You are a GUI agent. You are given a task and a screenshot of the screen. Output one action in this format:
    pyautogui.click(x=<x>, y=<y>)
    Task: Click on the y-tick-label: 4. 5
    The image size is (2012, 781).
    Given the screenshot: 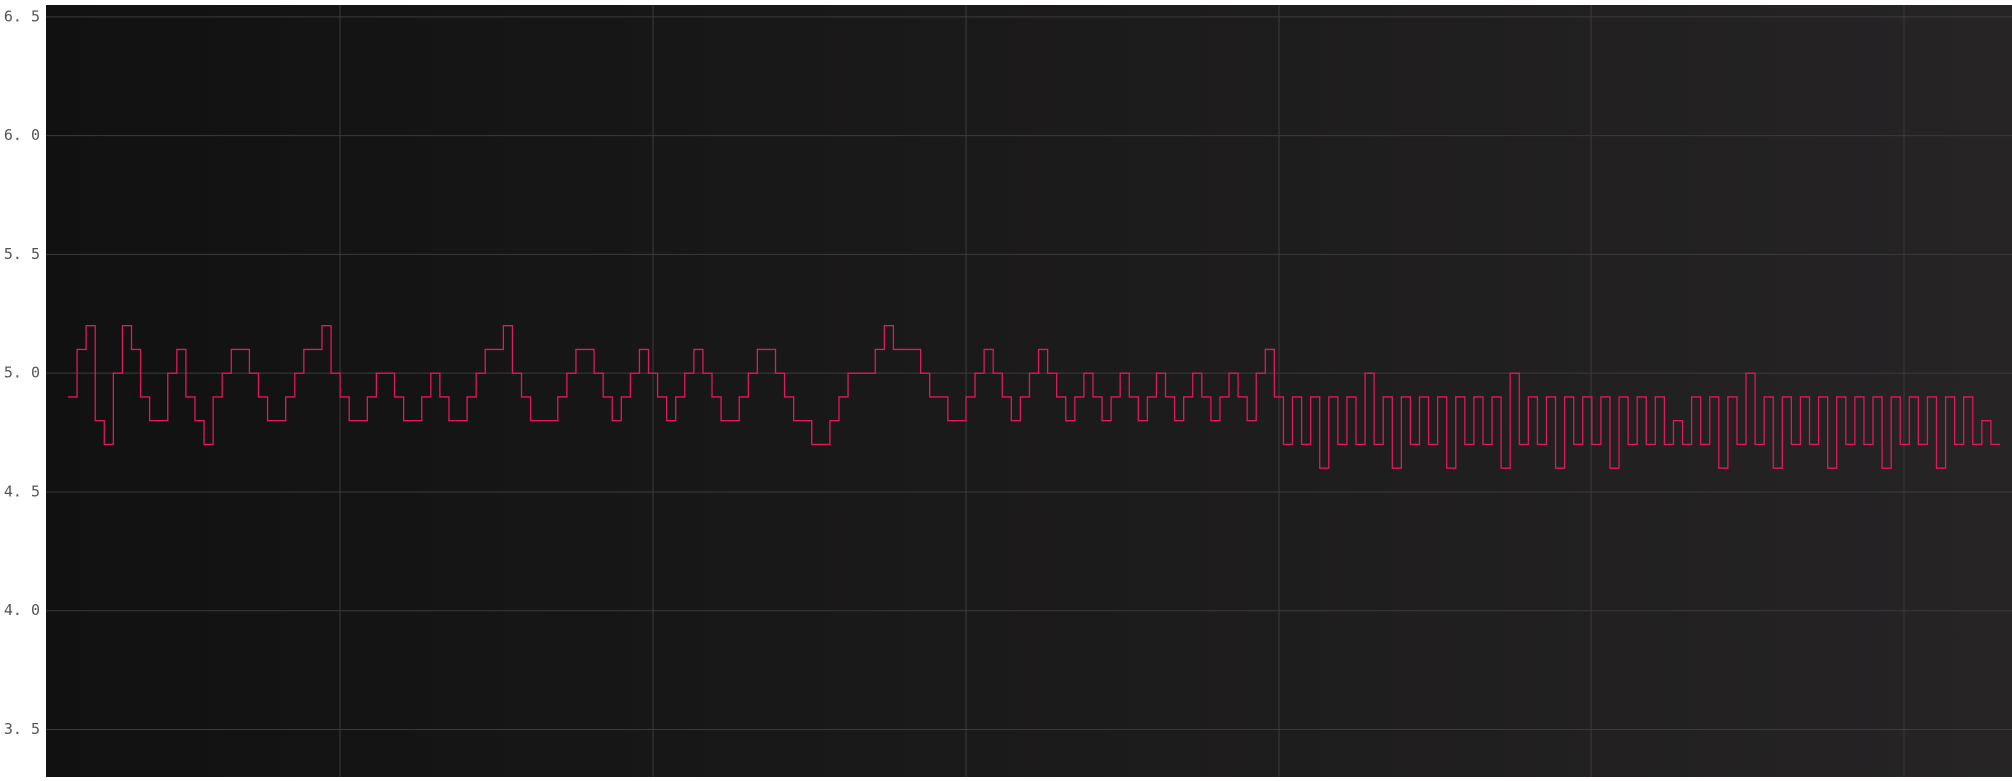 What is the action you would take?
    pyautogui.click(x=22, y=491)
    